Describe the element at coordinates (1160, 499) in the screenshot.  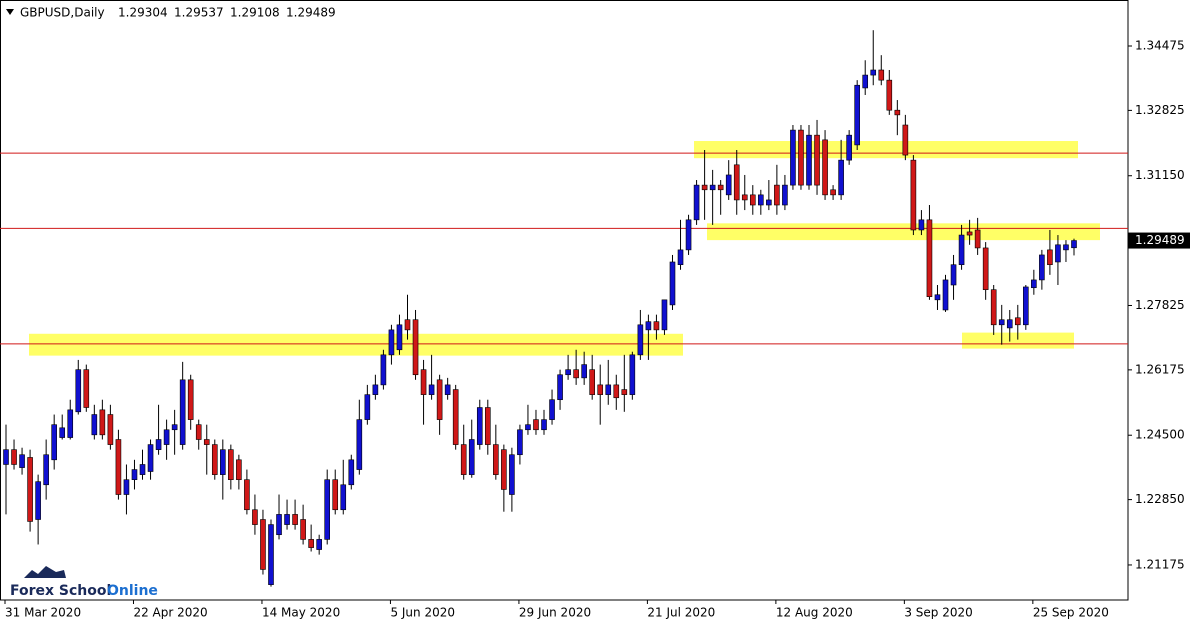
I see `y-tick-label: 1.22850` at that location.